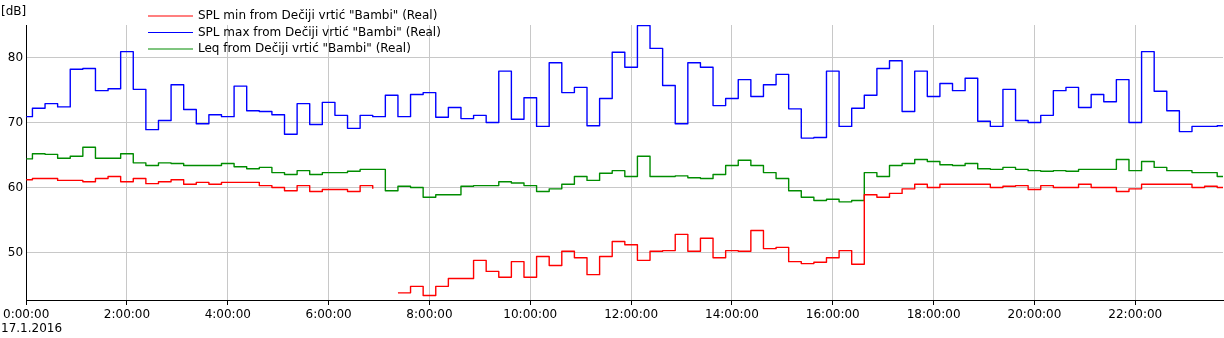  What do you see at coordinates (631, 314) in the screenshot?
I see `x-tick-label: 12:00:00` at bounding box center [631, 314].